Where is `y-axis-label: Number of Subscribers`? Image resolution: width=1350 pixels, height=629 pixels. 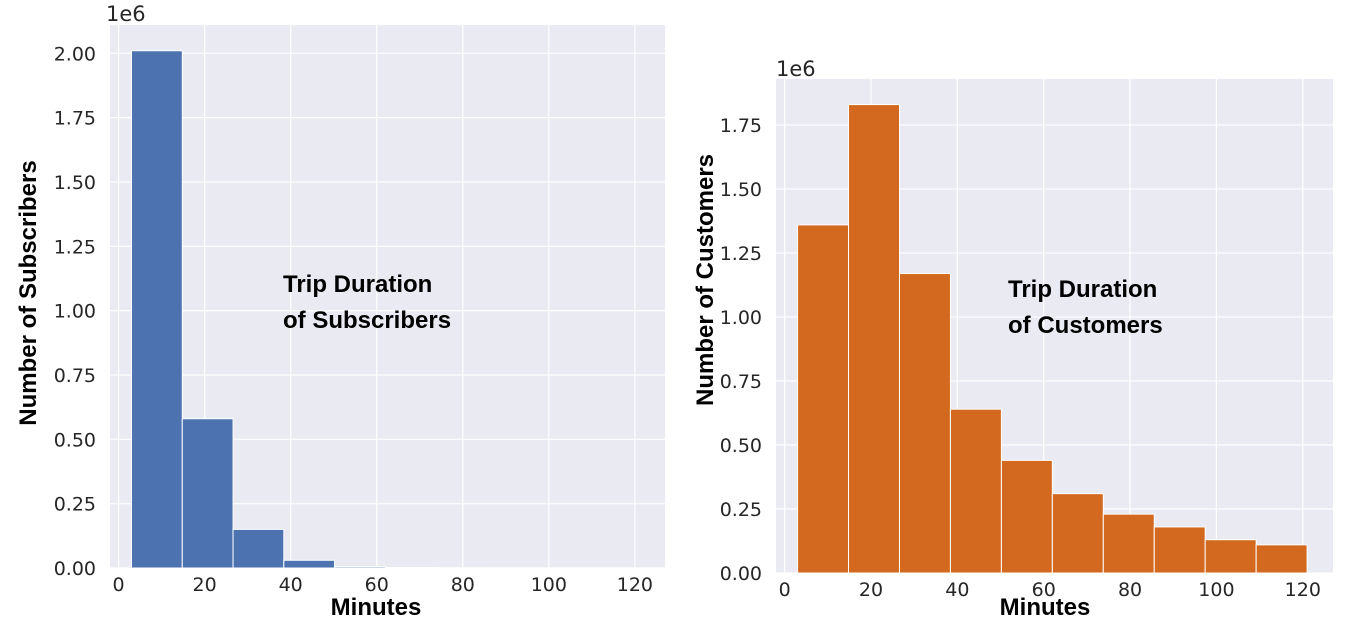 y-axis-label: Number of Subscribers is located at coordinates (28, 292).